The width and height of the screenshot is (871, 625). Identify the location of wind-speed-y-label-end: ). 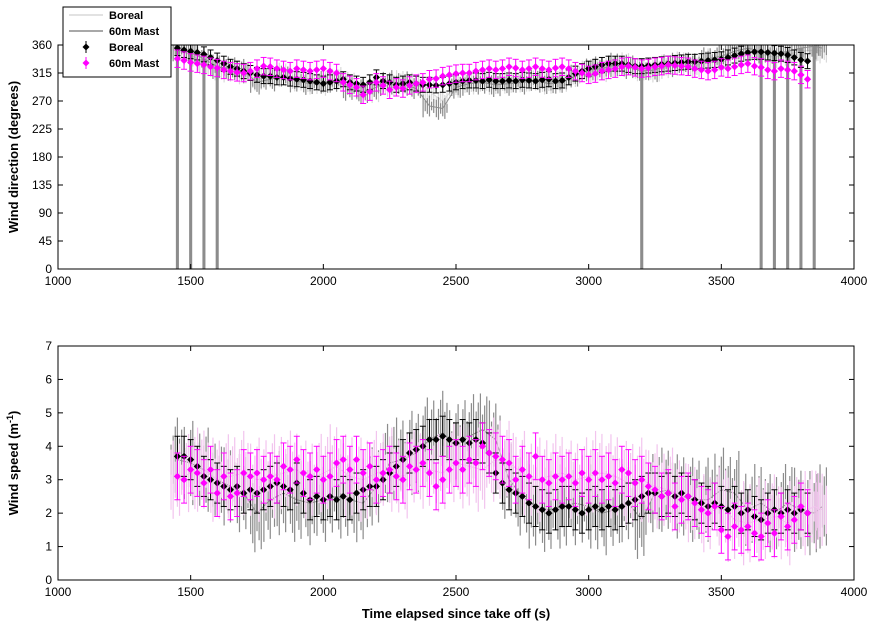
(13, 413).